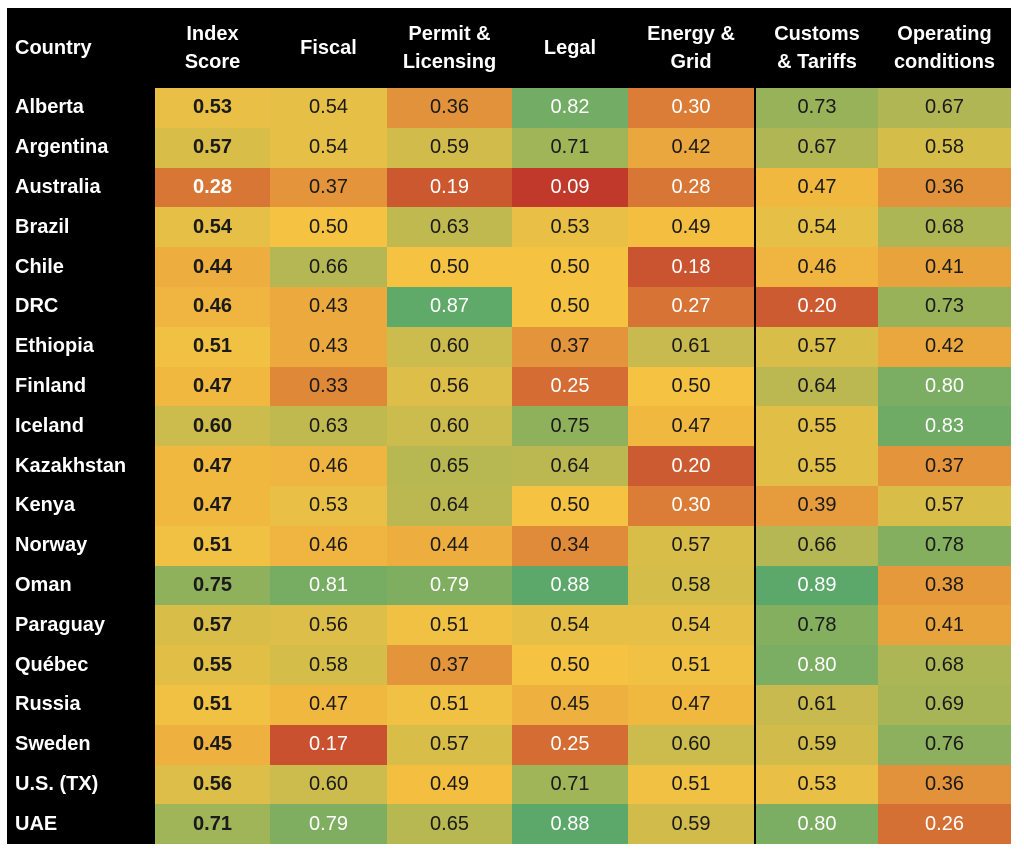 The image size is (1024, 853). What do you see at coordinates (212, 48) in the screenshot?
I see `column-header: Index Score` at bounding box center [212, 48].